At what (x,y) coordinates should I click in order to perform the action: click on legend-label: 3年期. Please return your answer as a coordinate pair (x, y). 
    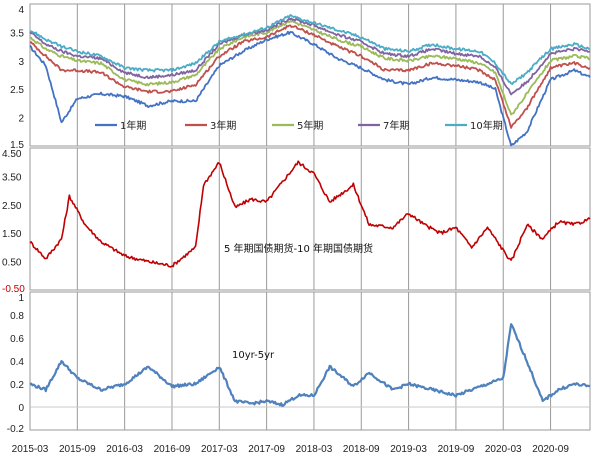
    Looking at the image, I should click on (223, 125).